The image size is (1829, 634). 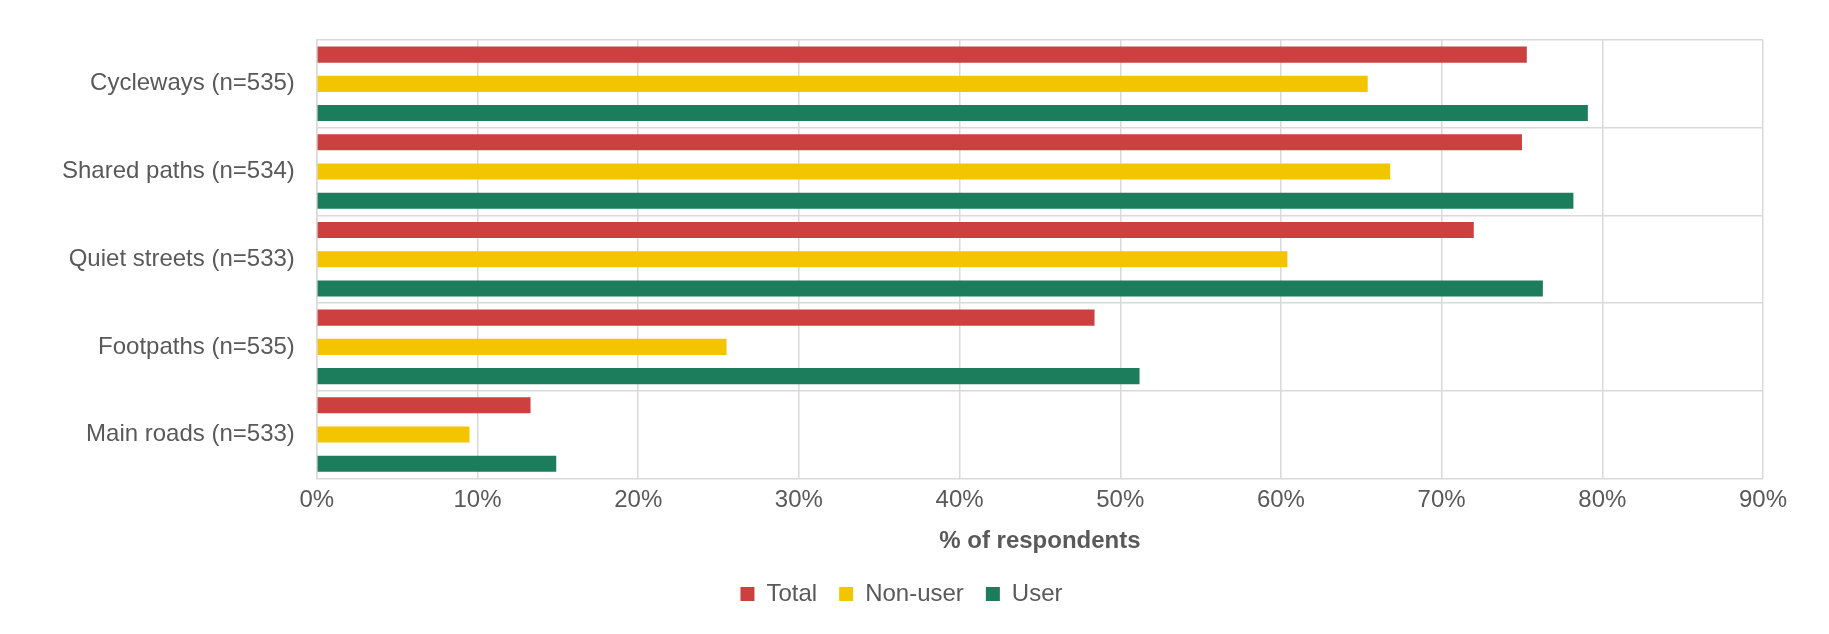 I want to click on x-tick-label: 50%, so click(x=1120, y=499).